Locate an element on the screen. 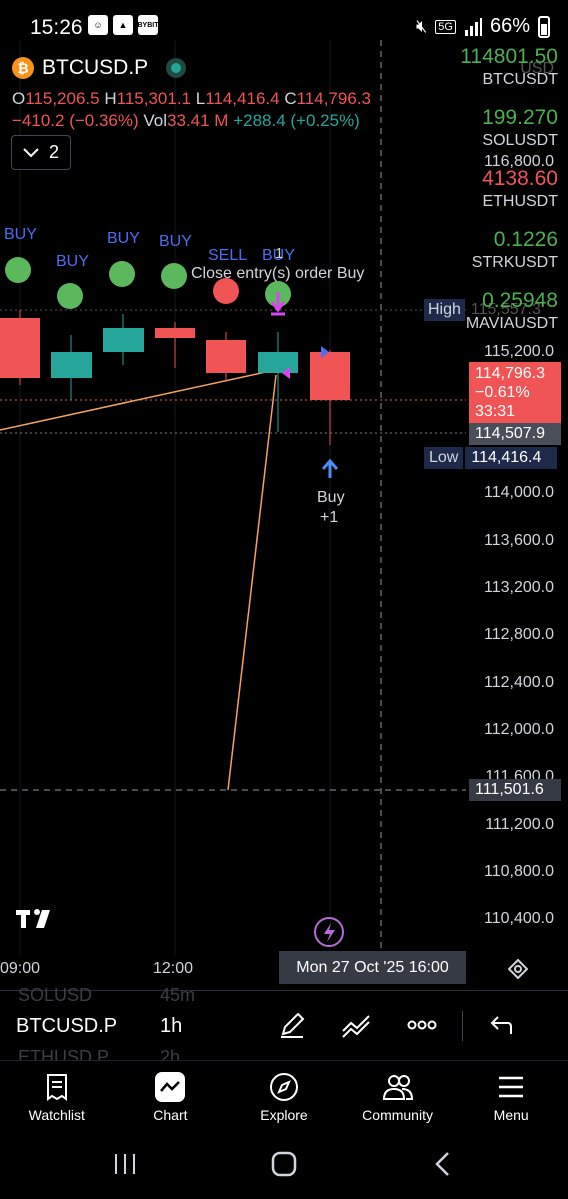  watchlist-quote: 0.25948 MAVIAUSDT is located at coordinates (509, 318).